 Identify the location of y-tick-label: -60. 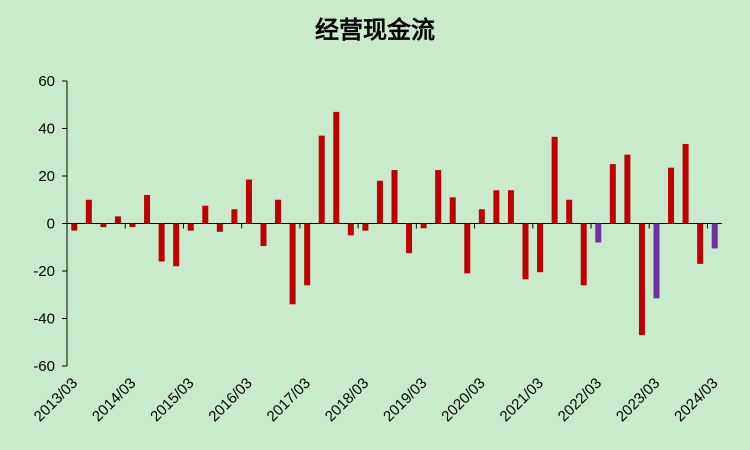
(44, 366).